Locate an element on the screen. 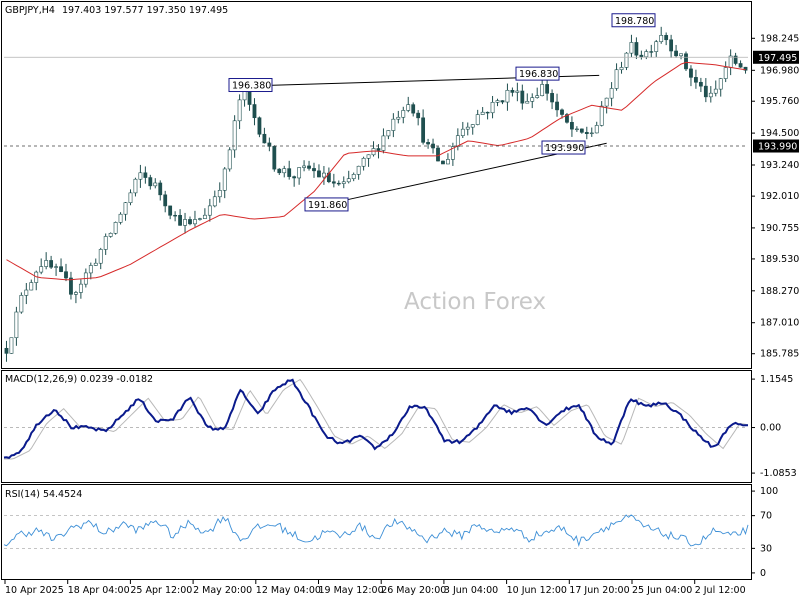  macd-signal-line is located at coordinates (376, 419).